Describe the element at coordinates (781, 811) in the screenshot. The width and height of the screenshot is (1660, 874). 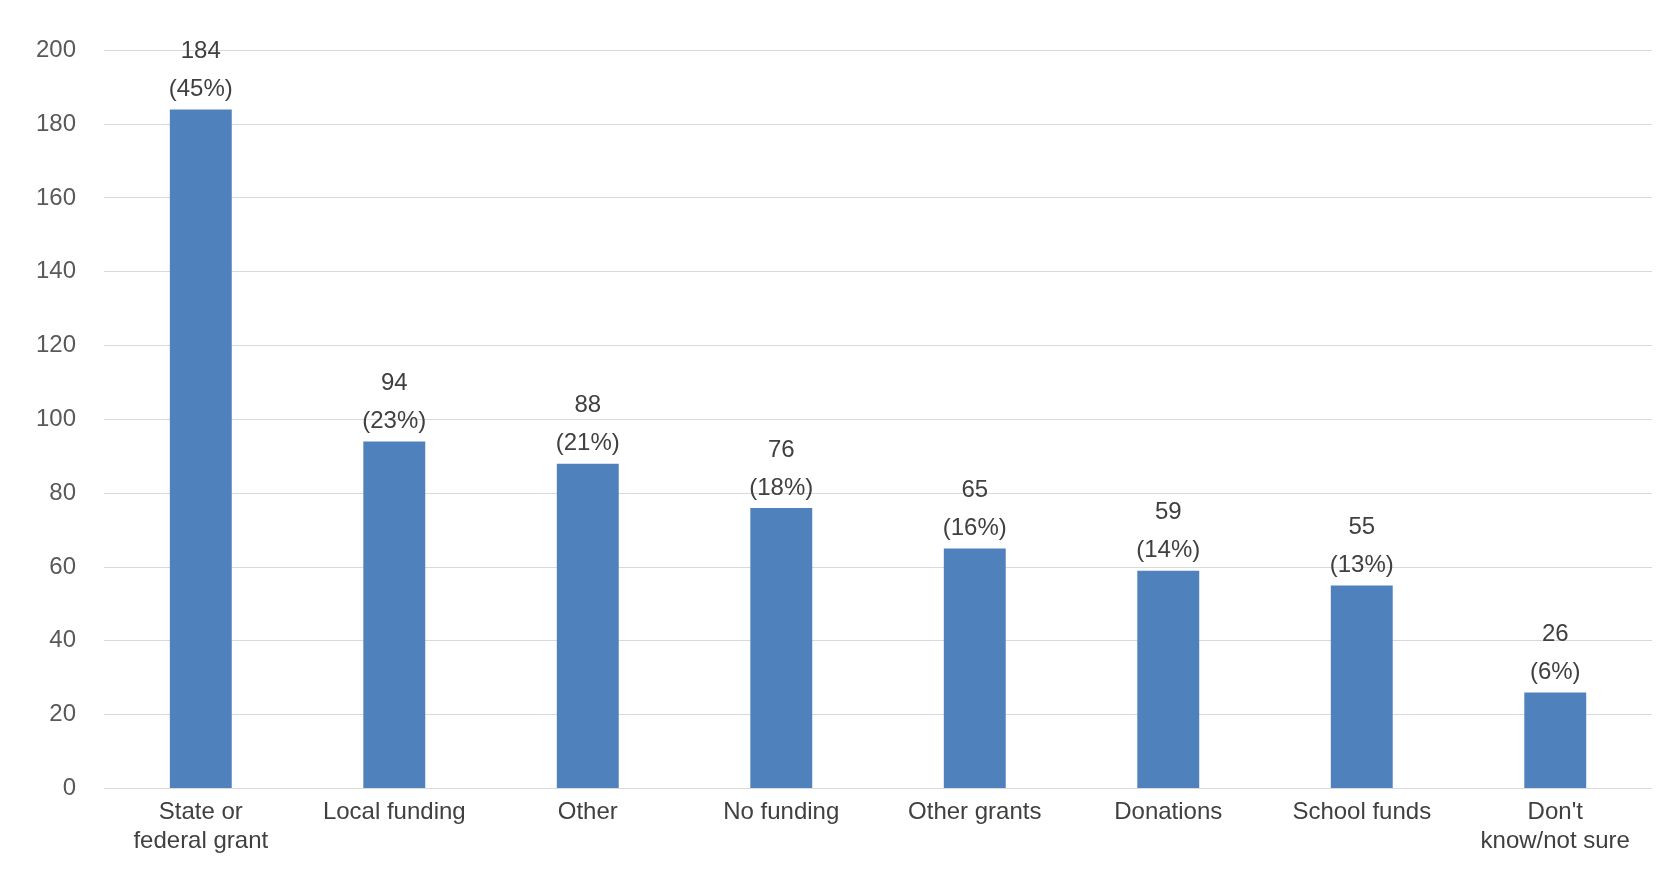
I see `x-tick-label: No funding` at that location.